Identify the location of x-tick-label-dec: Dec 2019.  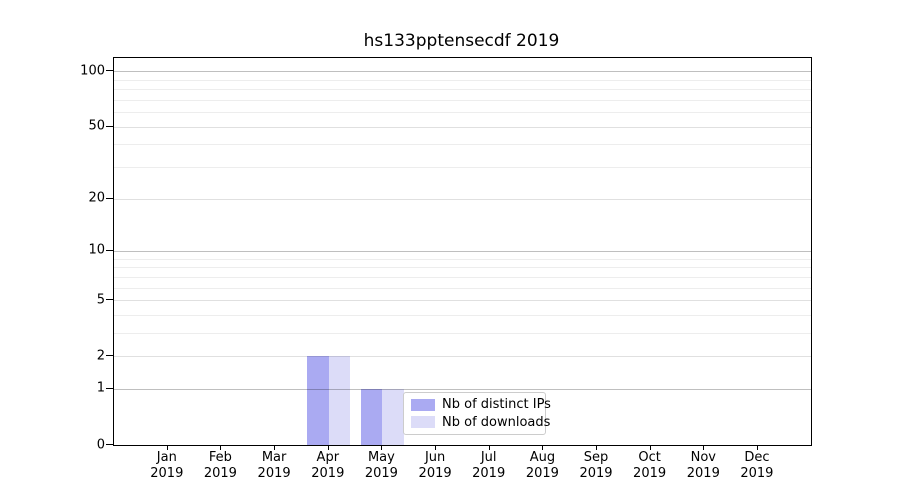
(757, 466).